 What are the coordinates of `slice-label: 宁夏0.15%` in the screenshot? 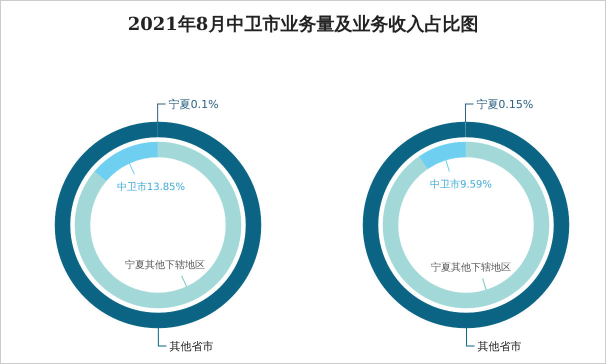 It's located at (505, 104).